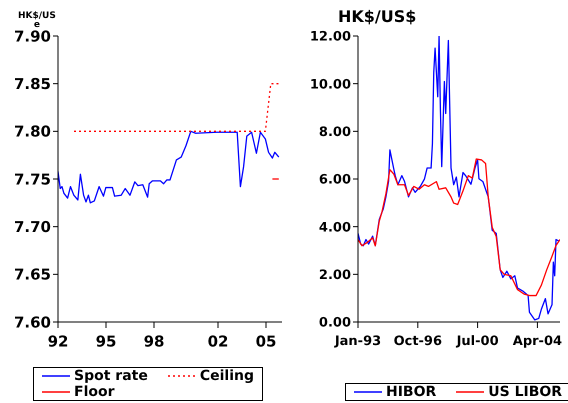 The width and height of the screenshot is (568, 403). What do you see at coordinates (525, 392) in the screenshot?
I see `legend-label: US LIBOR` at bounding box center [525, 392].